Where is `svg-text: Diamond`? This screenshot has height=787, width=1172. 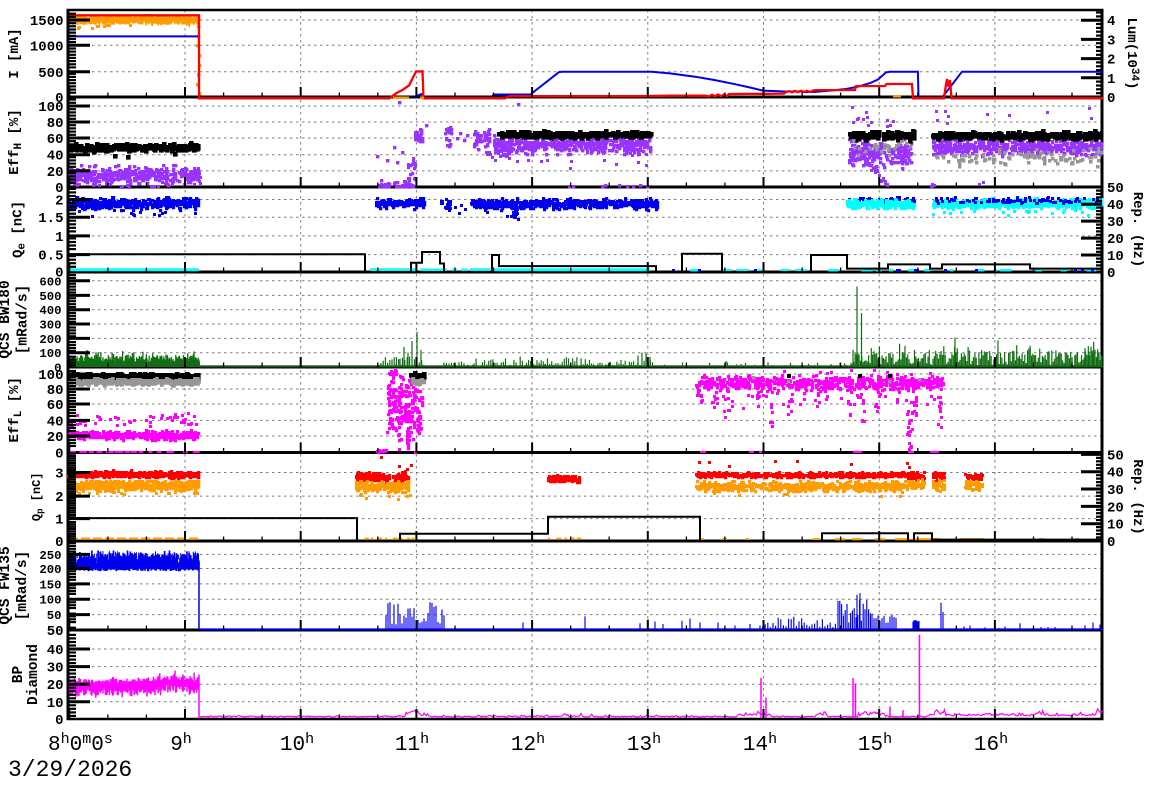 svg-text: Diamond is located at coordinates (34, 674).